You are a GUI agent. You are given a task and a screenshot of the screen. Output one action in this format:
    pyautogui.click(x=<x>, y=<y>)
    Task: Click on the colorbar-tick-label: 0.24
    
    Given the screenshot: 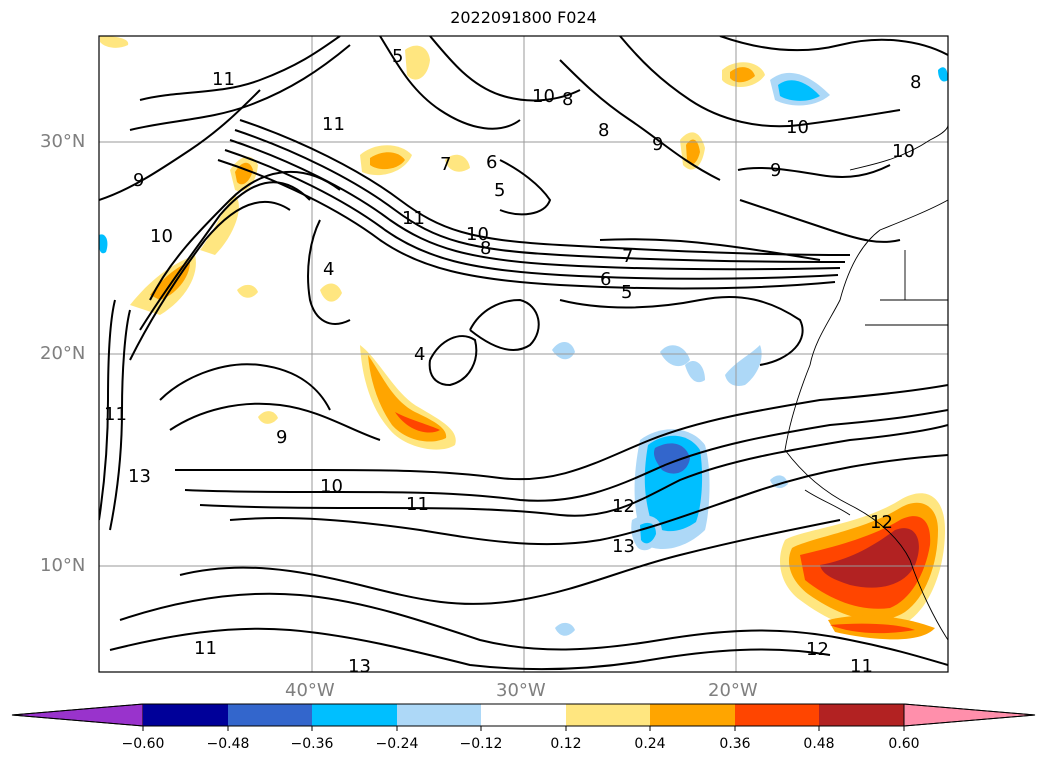 What is the action you would take?
    pyautogui.click(x=650, y=744)
    